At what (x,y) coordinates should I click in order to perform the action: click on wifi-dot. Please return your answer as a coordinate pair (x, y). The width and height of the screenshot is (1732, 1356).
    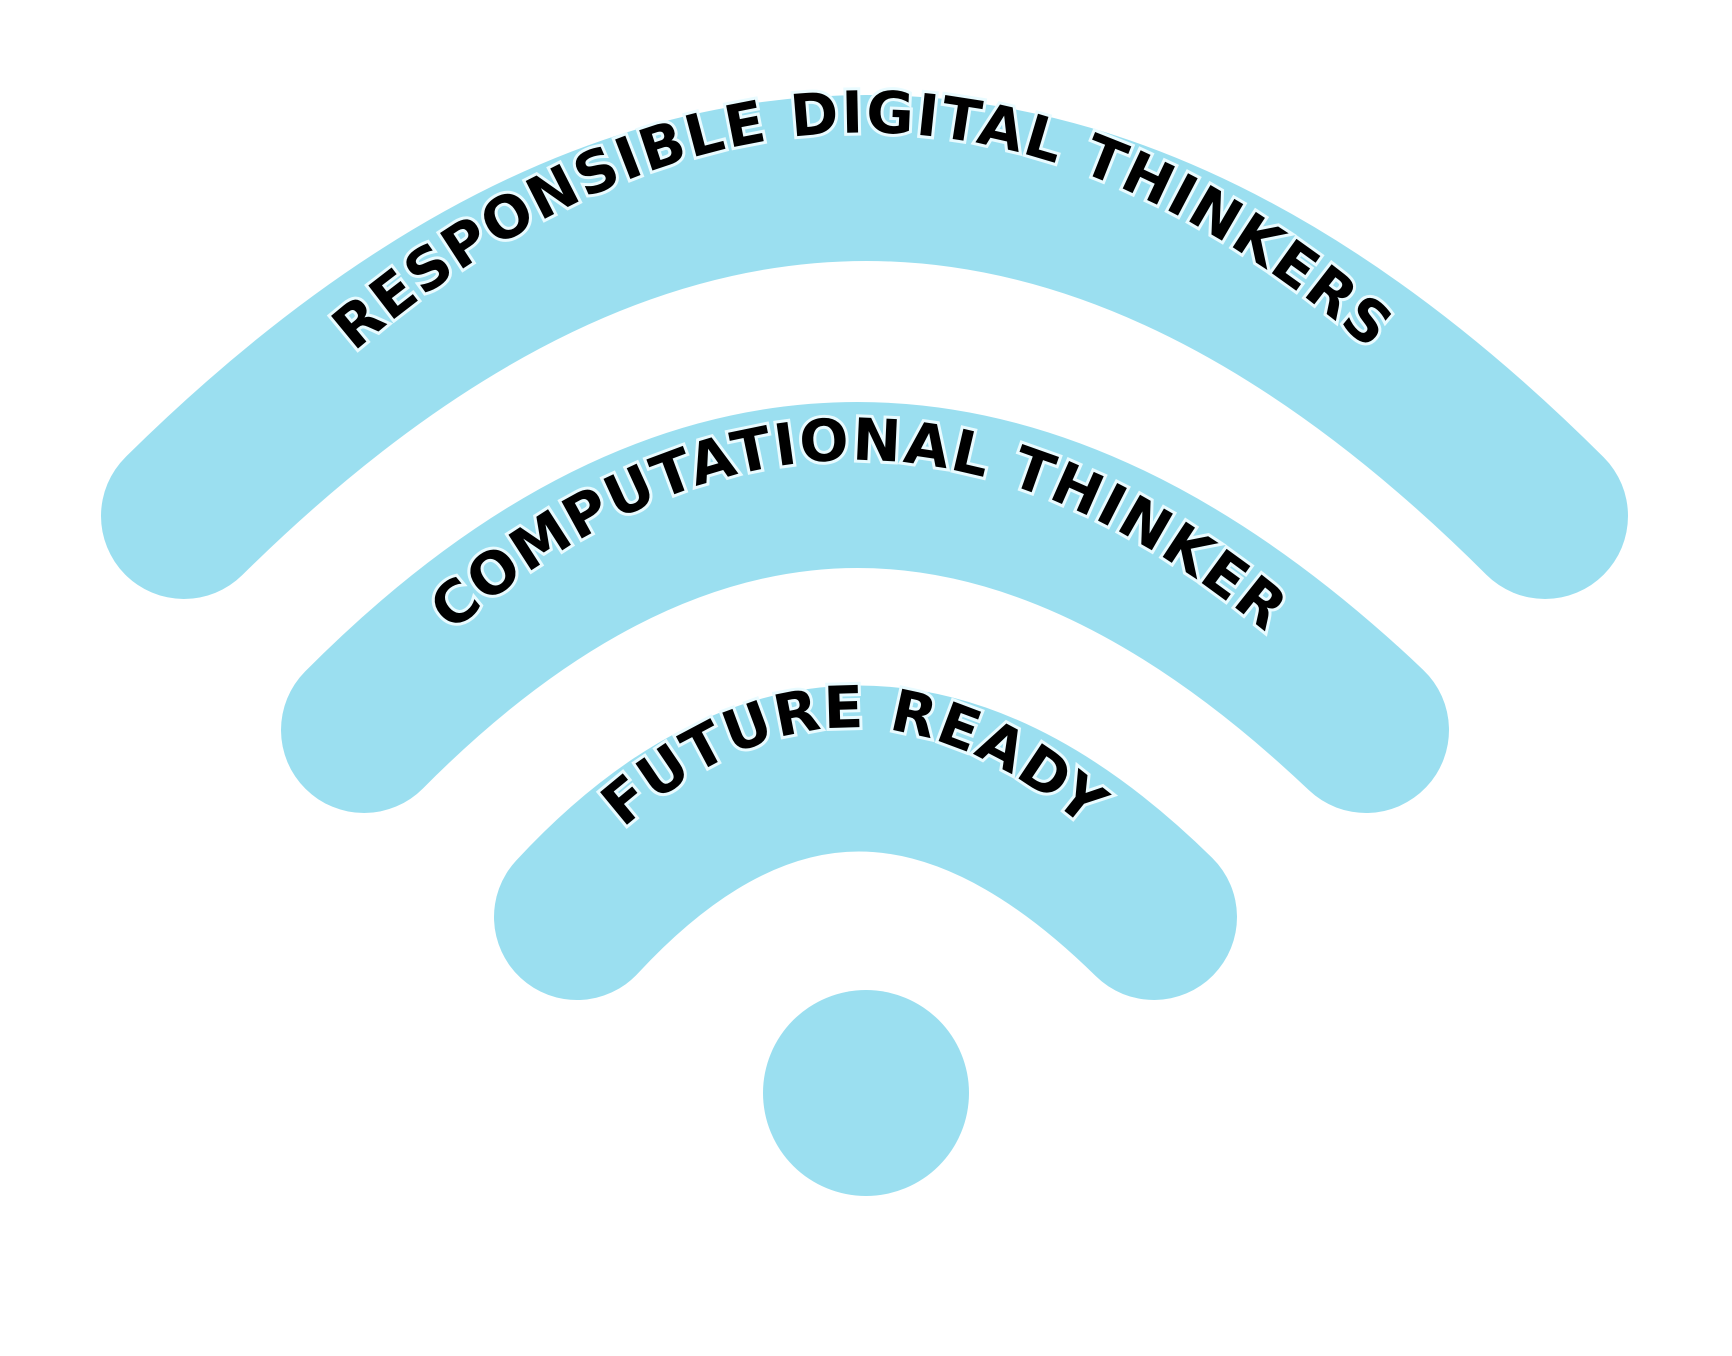
    Looking at the image, I should click on (866, 1093).